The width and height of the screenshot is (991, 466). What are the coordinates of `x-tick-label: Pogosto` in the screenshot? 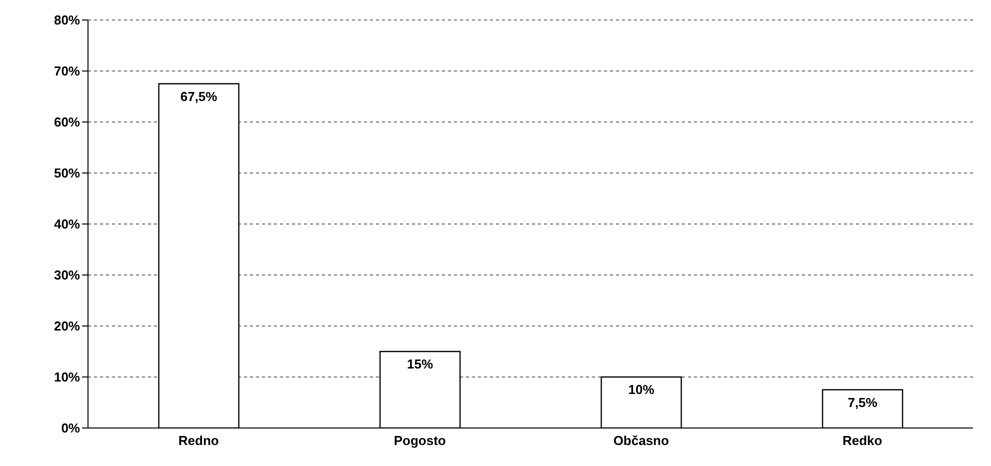 It's located at (420, 440).